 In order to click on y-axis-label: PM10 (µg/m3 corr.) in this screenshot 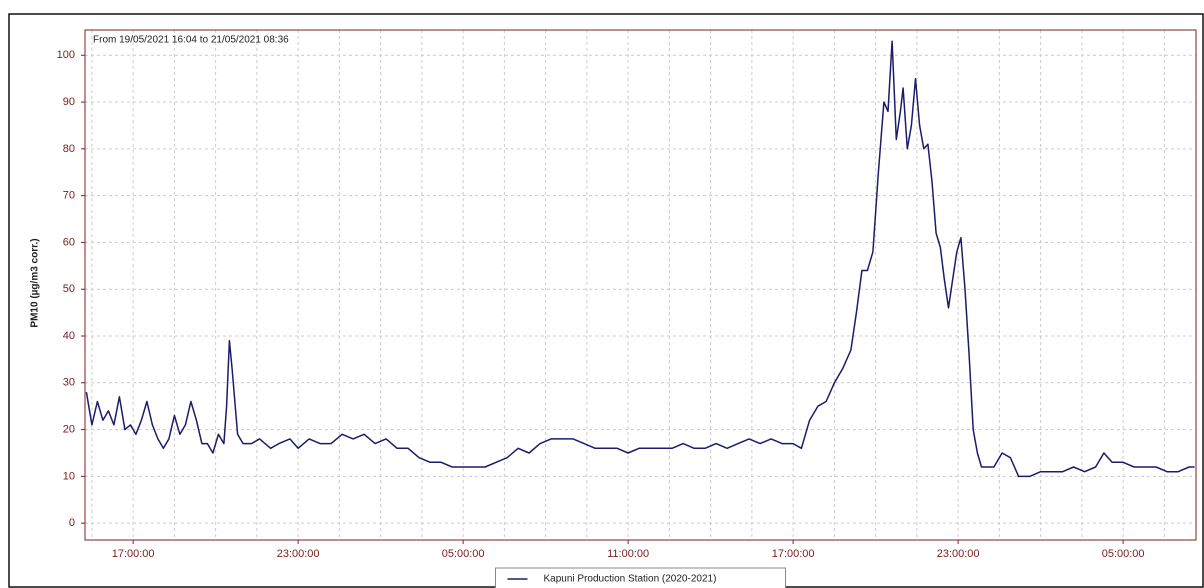, I will do `click(35, 282)`.